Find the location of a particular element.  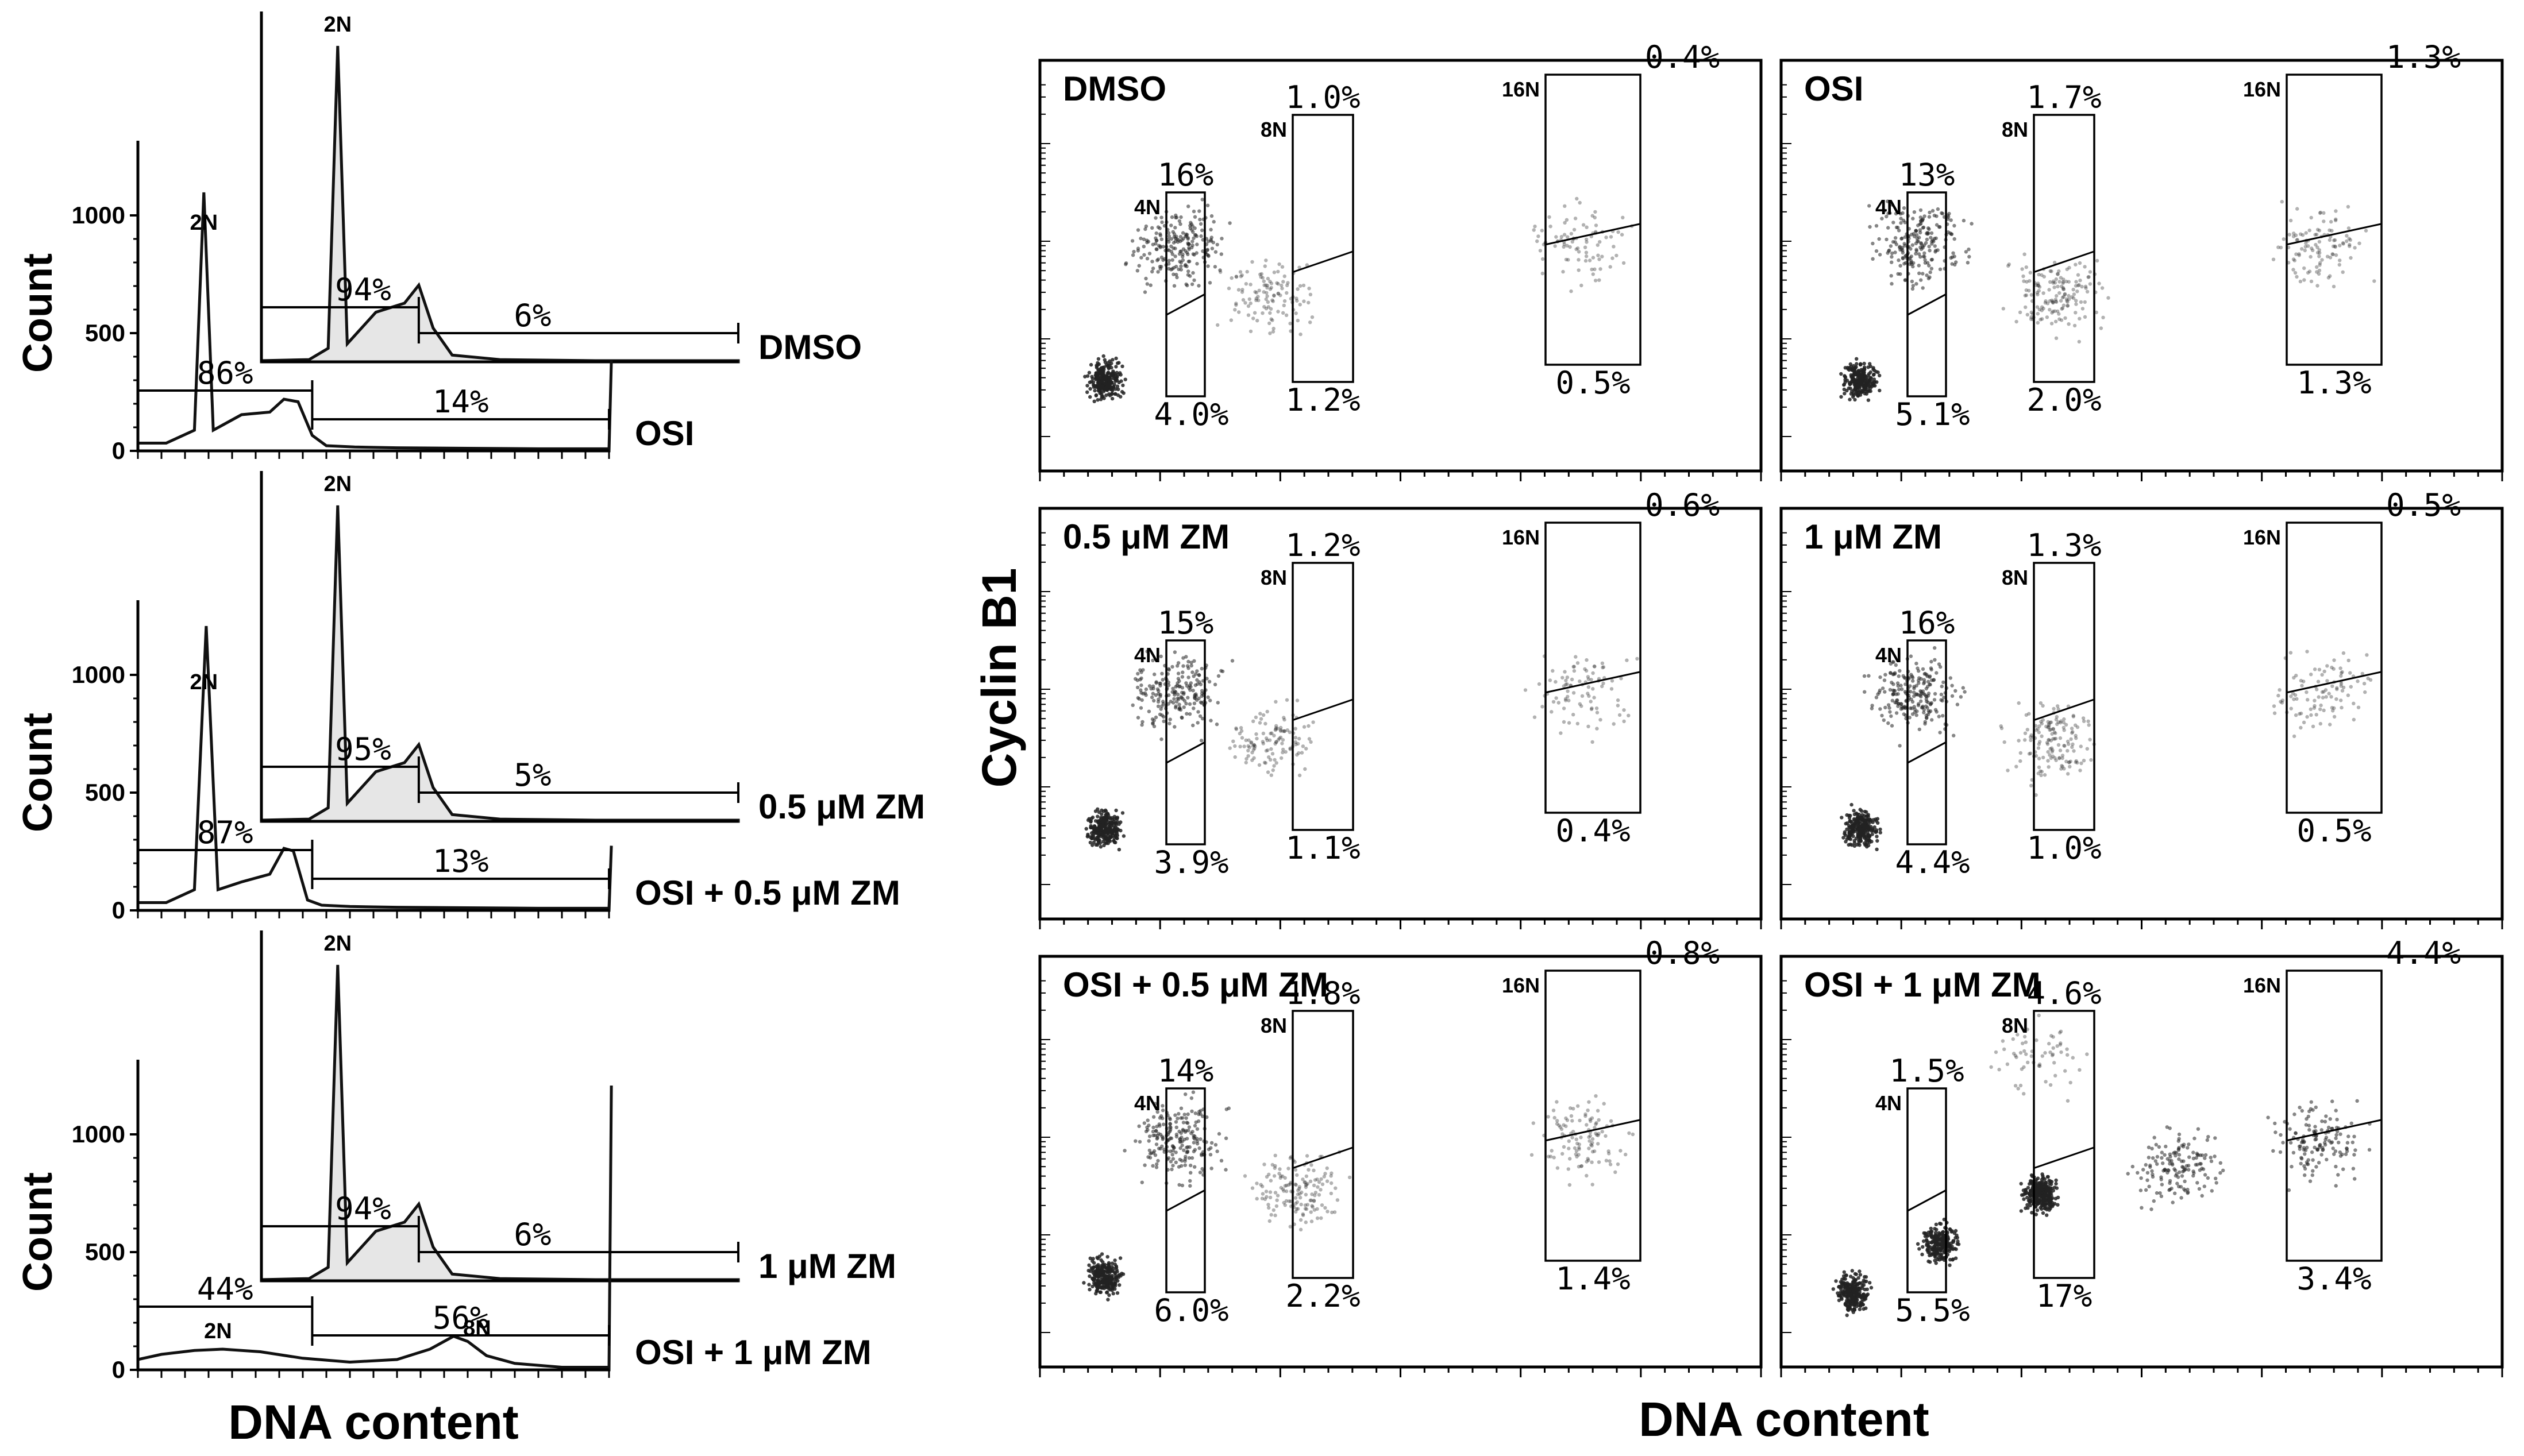

gate-upper-percent: 15% is located at coordinates (1186, 623).